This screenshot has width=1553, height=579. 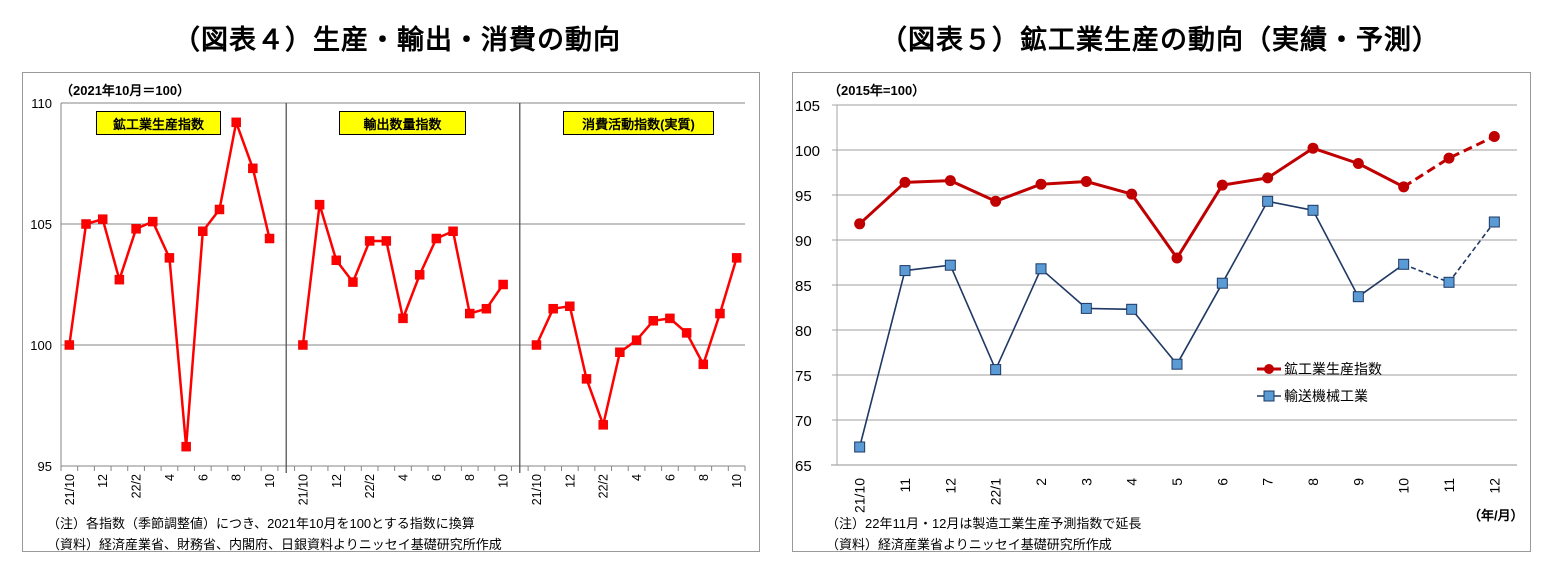 I want to click on legend-label: 鉱工業生産指数, so click(x=1333, y=368).